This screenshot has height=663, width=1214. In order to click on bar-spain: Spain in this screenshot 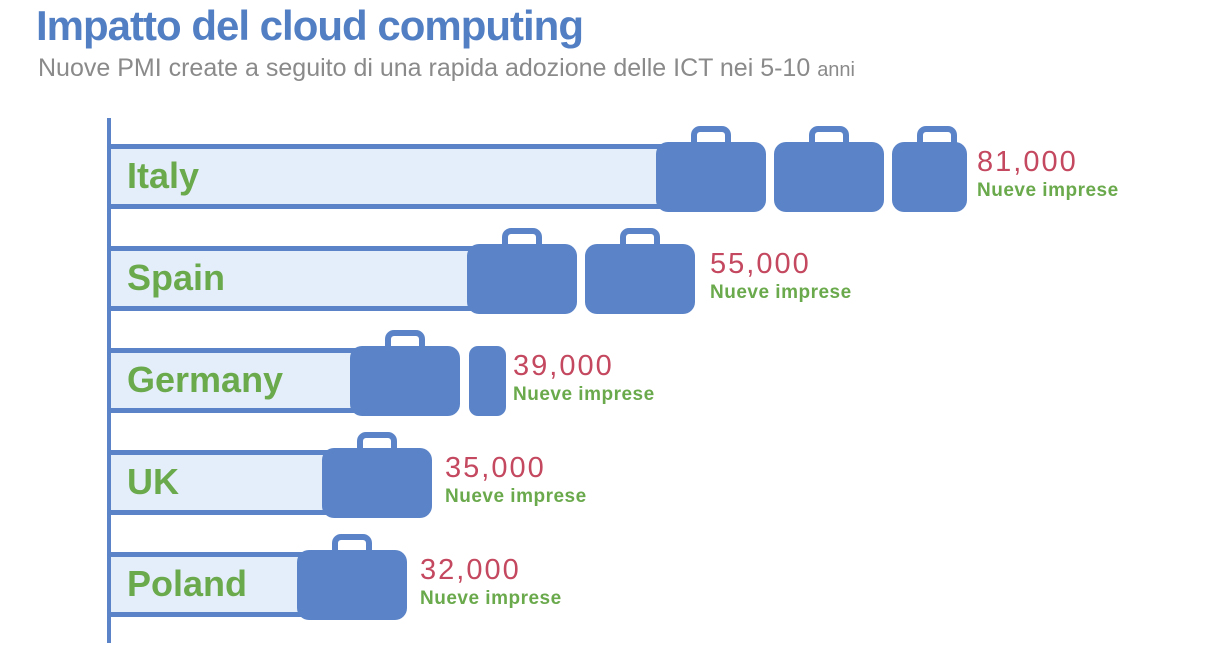, I will do `click(300, 278)`.